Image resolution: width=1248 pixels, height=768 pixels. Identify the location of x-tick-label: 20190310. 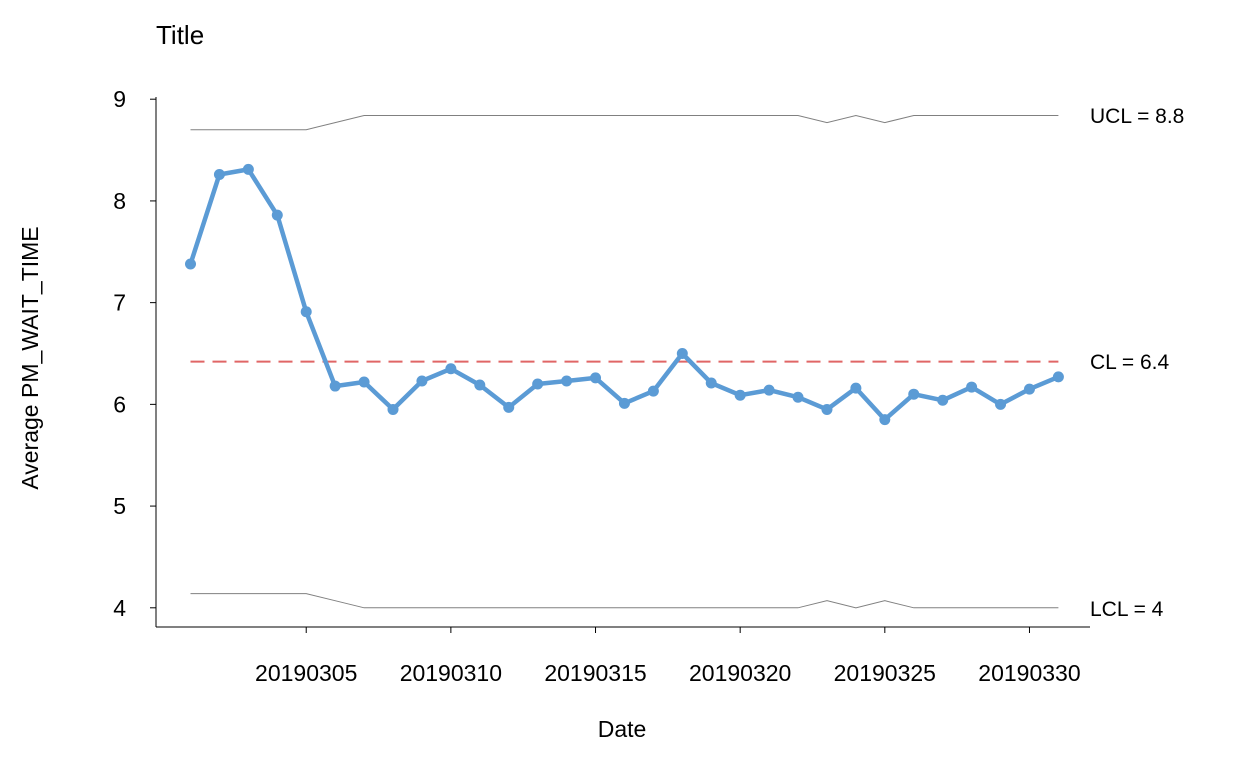
(451, 673).